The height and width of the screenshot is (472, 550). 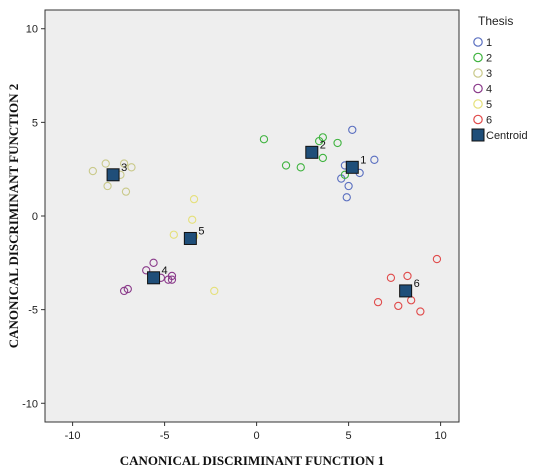 What do you see at coordinates (489, 43) in the screenshot?
I see `legend-entry-label: 1` at bounding box center [489, 43].